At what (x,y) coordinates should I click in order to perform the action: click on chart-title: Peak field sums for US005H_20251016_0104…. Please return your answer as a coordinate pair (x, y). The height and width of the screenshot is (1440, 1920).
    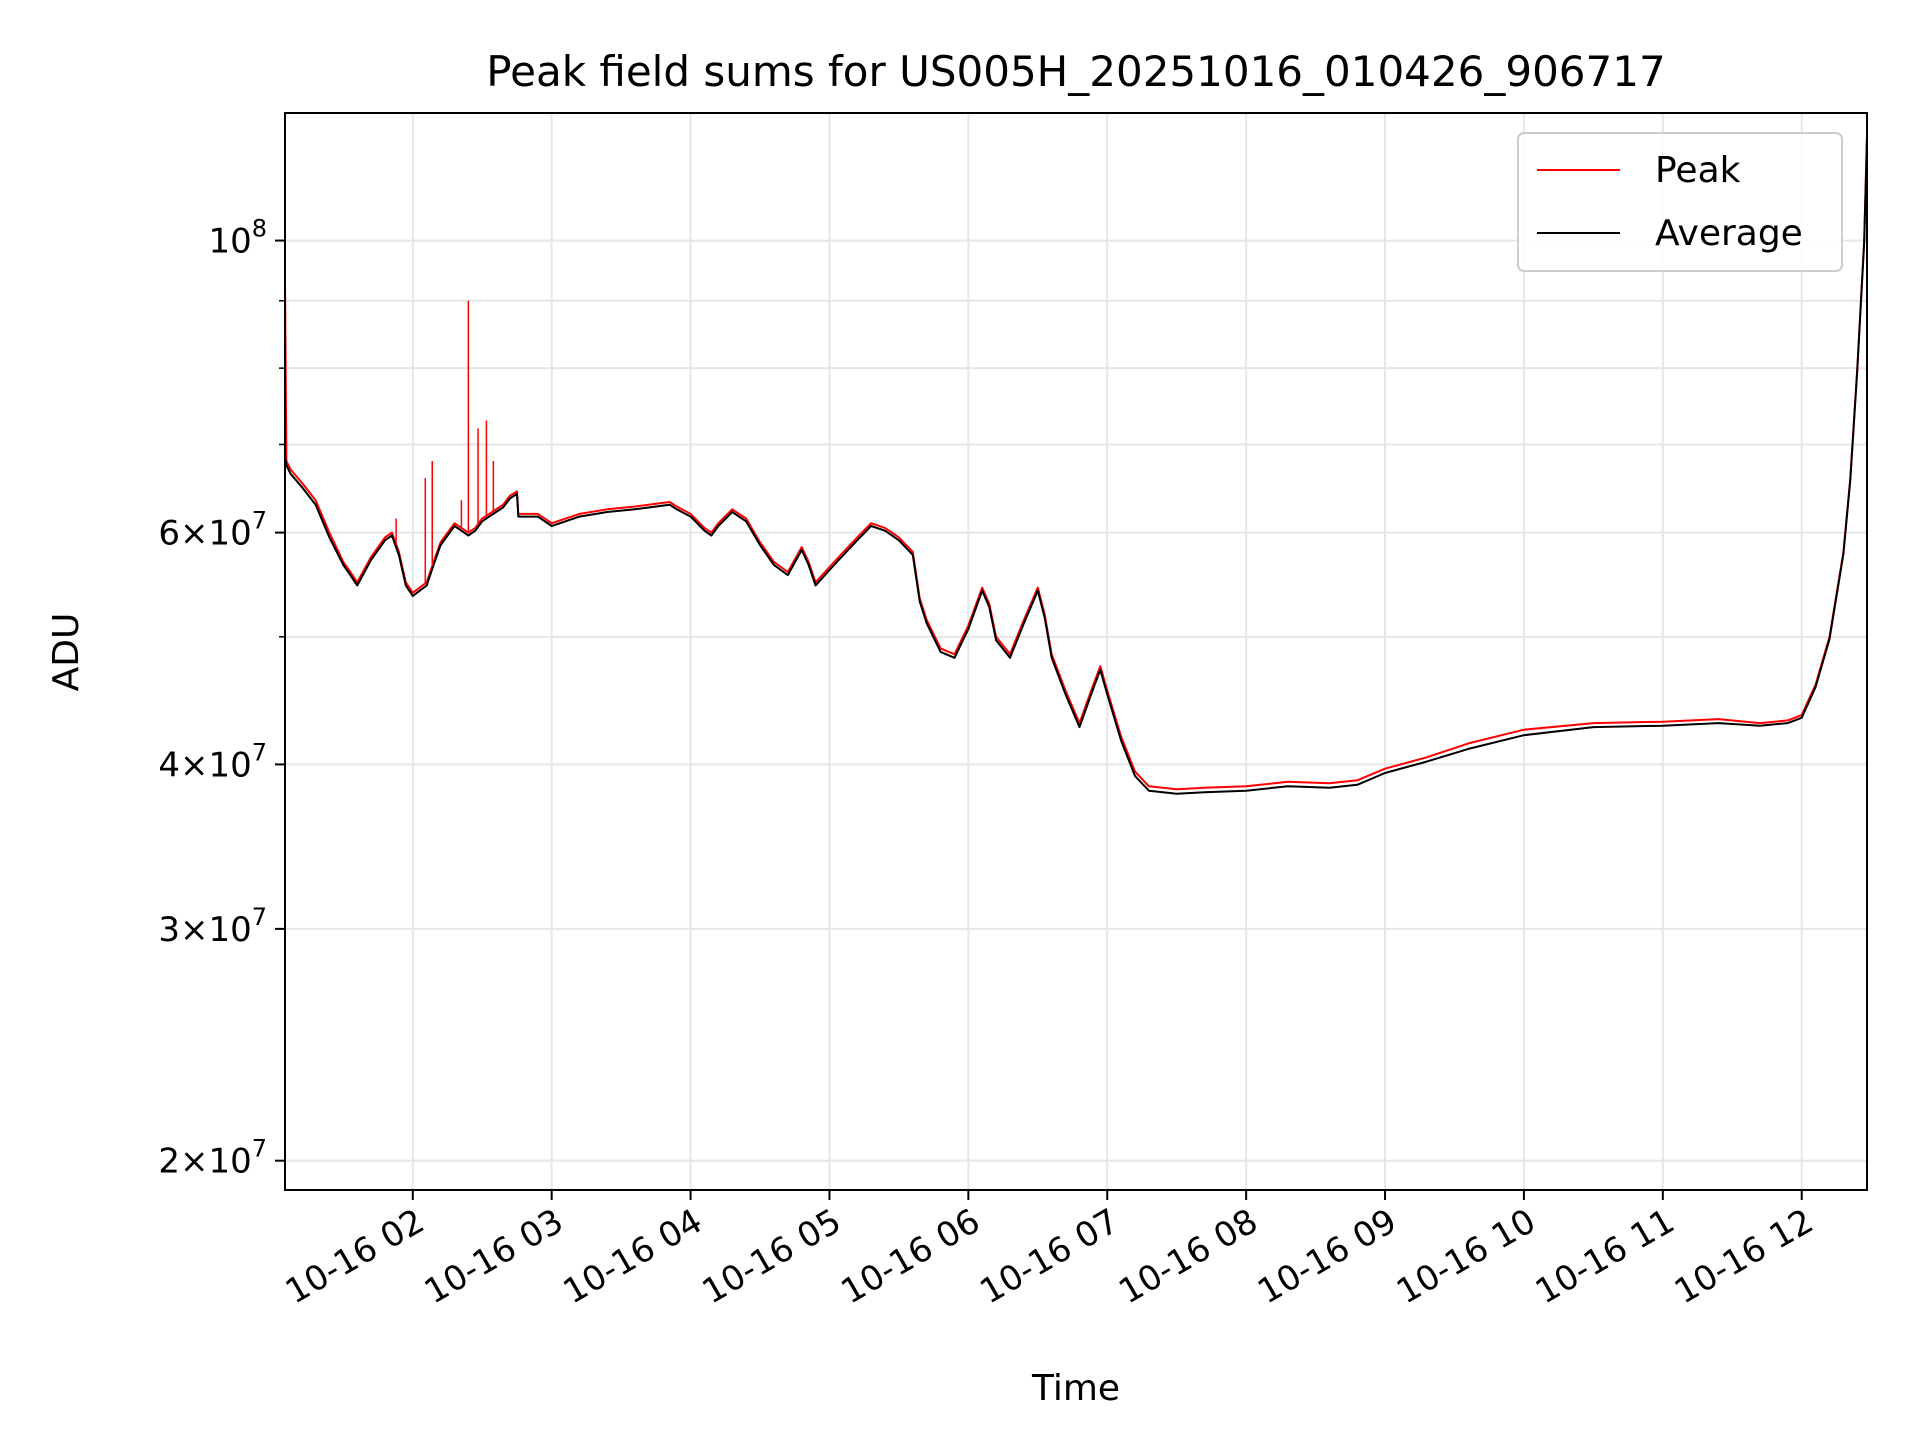
    Looking at the image, I should click on (1075, 71).